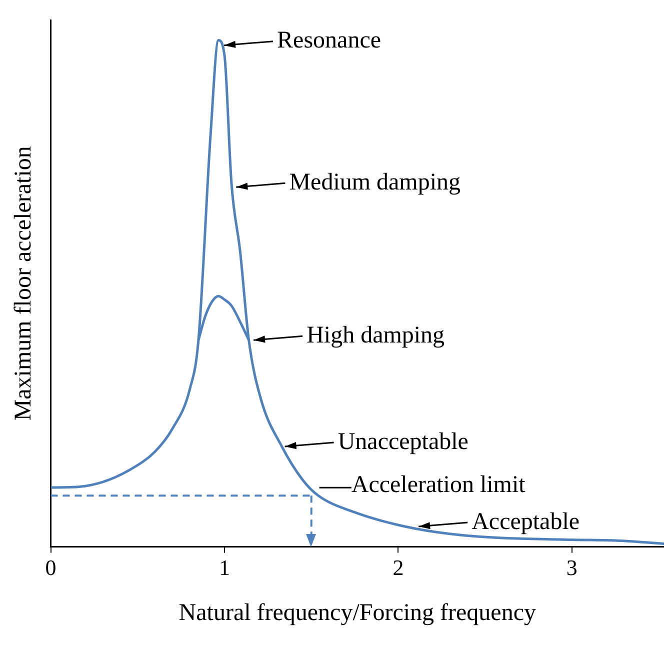 Image resolution: width=672 pixels, height=648 pixels. What do you see at coordinates (23, 283) in the screenshot?
I see `y-axis-title: Maximum floor acceleration` at bounding box center [23, 283].